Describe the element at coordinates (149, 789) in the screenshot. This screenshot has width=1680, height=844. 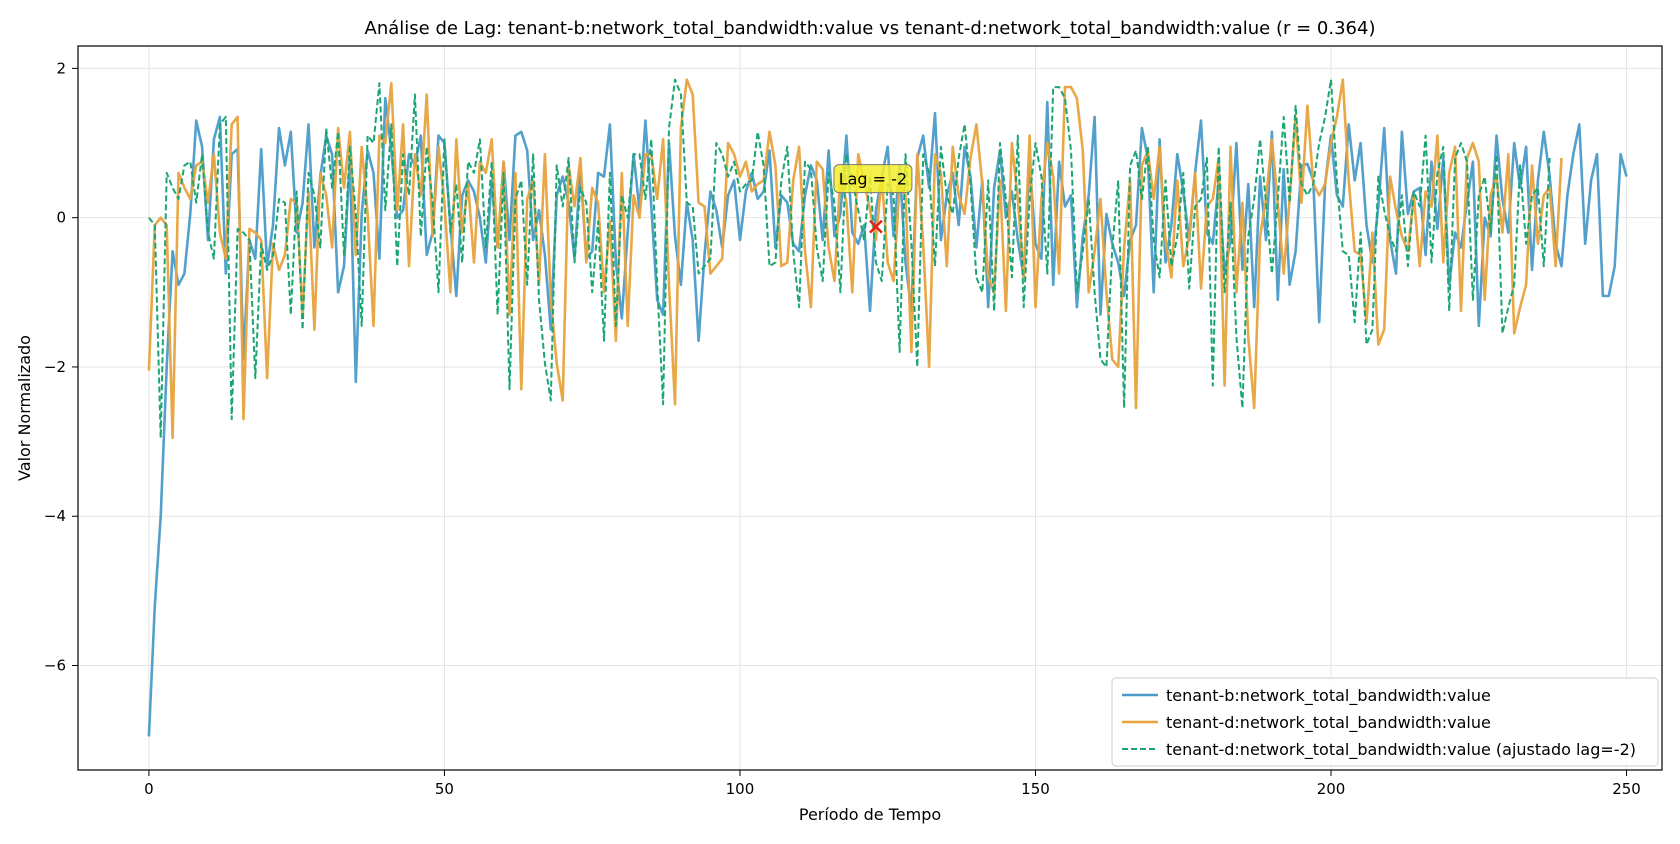
I see `x-tick-label: 0` at that location.